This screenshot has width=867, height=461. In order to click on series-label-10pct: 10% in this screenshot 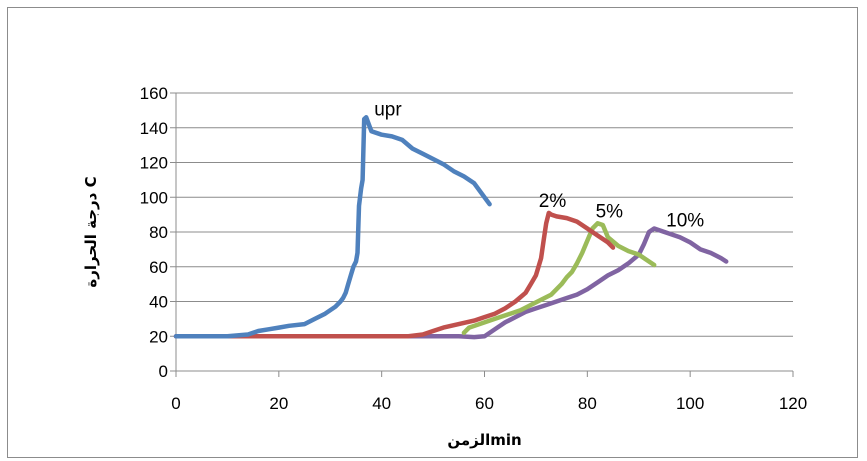, I will do `click(685, 221)`.